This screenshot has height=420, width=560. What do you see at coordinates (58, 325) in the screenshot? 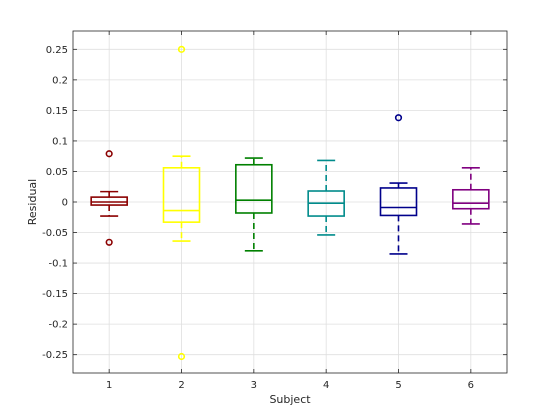
I see `y-tick-label: -0.2` at bounding box center [58, 325].